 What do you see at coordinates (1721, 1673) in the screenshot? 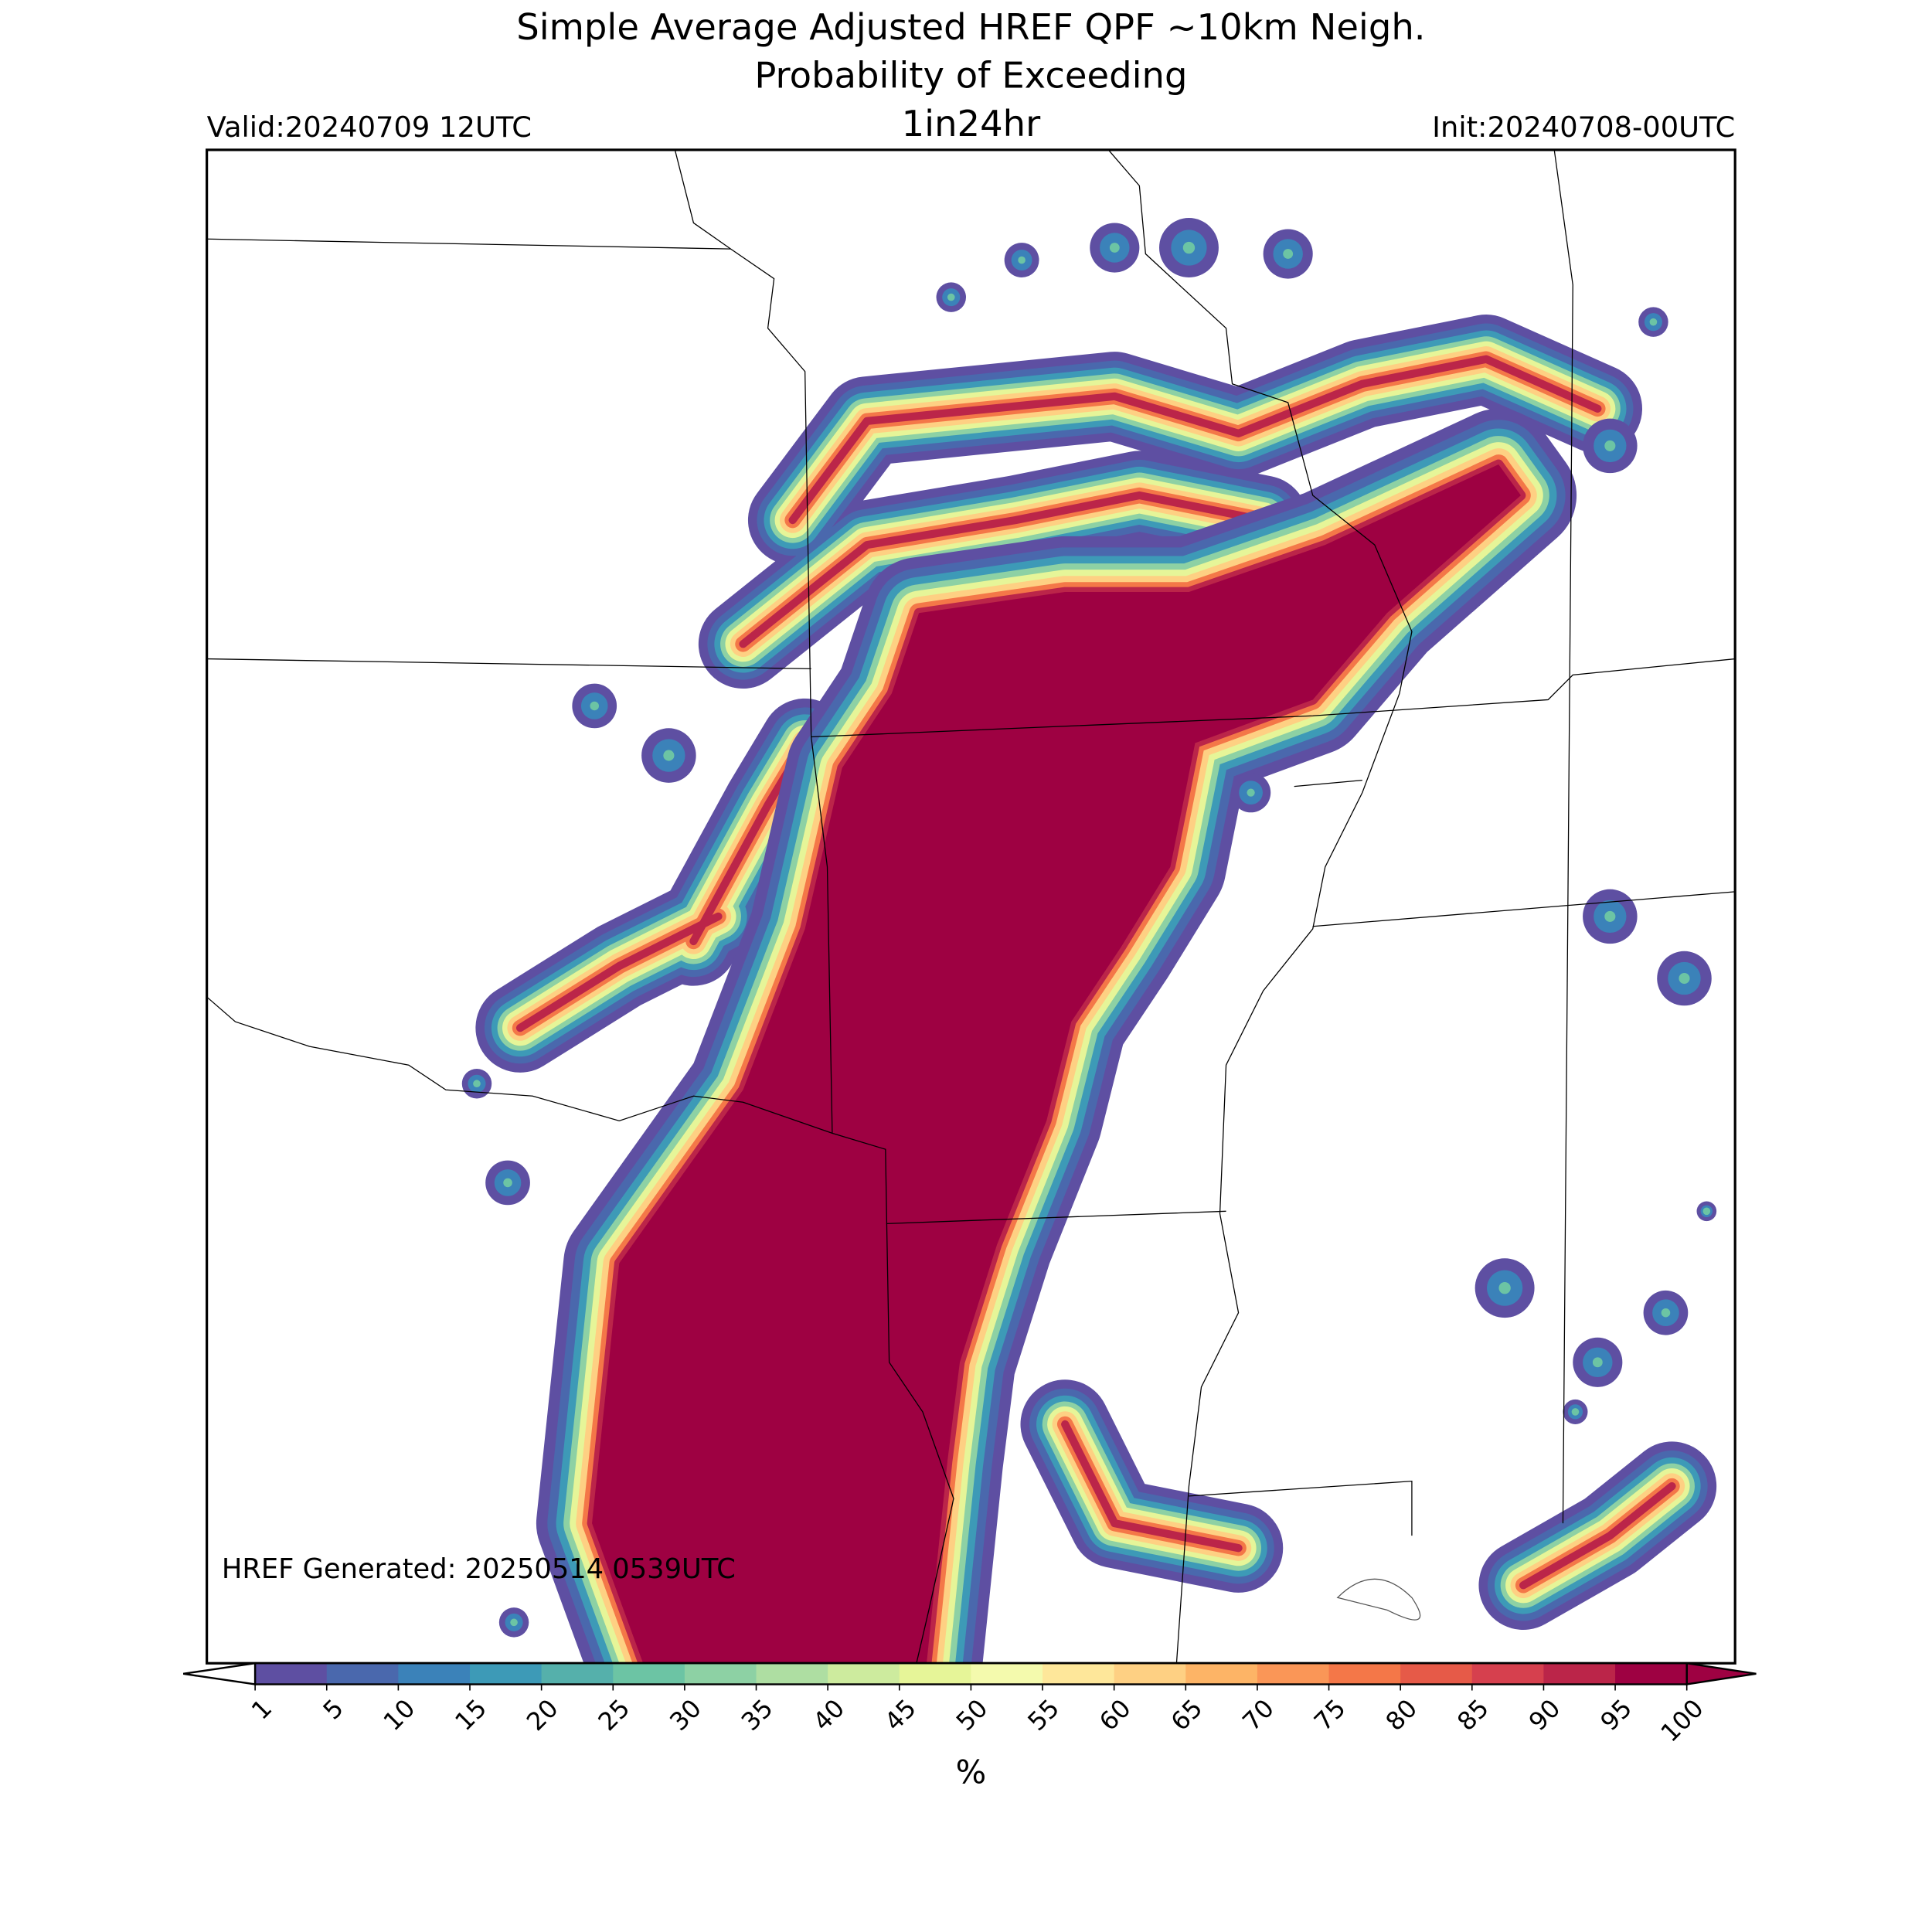
I see `colorbar-extend-high` at bounding box center [1721, 1673].